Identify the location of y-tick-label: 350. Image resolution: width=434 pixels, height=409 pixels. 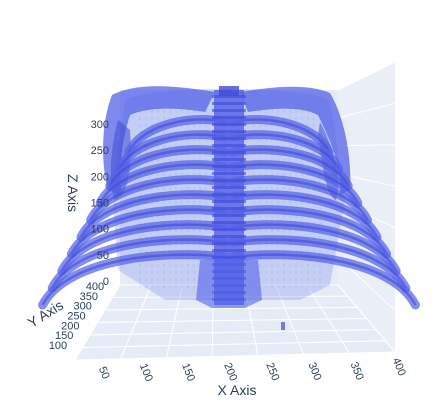
(89, 297).